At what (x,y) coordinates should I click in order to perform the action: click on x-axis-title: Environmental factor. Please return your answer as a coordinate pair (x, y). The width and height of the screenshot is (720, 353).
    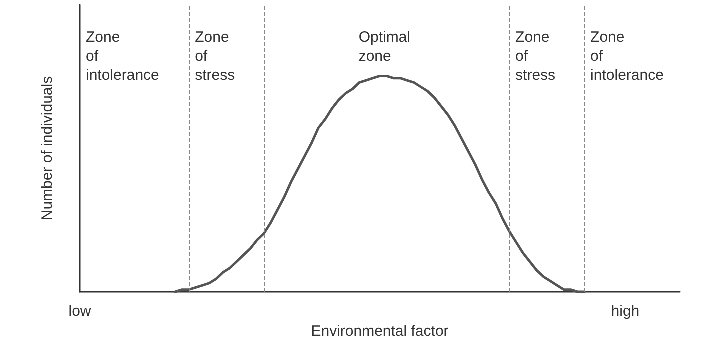
    Looking at the image, I should click on (380, 331).